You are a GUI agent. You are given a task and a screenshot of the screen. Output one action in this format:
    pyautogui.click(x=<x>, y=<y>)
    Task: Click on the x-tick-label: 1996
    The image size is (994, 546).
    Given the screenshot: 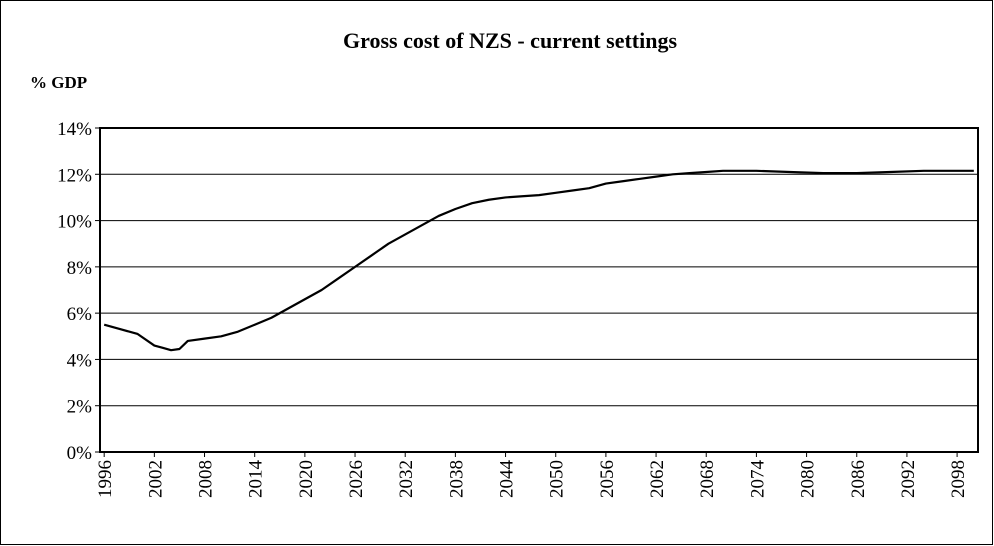 What is the action you would take?
    pyautogui.click(x=105, y=479)
    